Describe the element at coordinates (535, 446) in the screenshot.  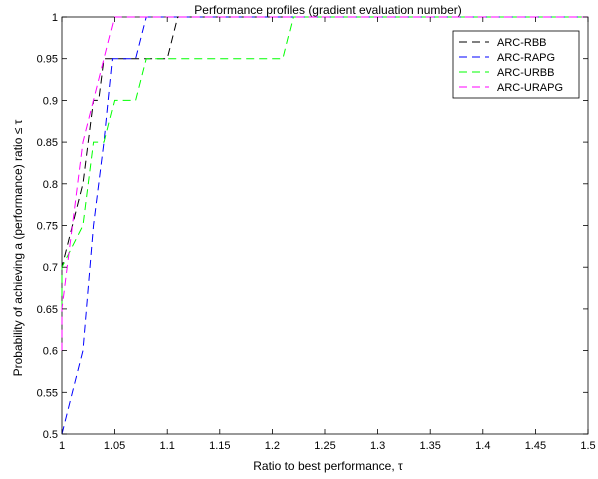
I see `x-tick-label: 1.45` at that location.